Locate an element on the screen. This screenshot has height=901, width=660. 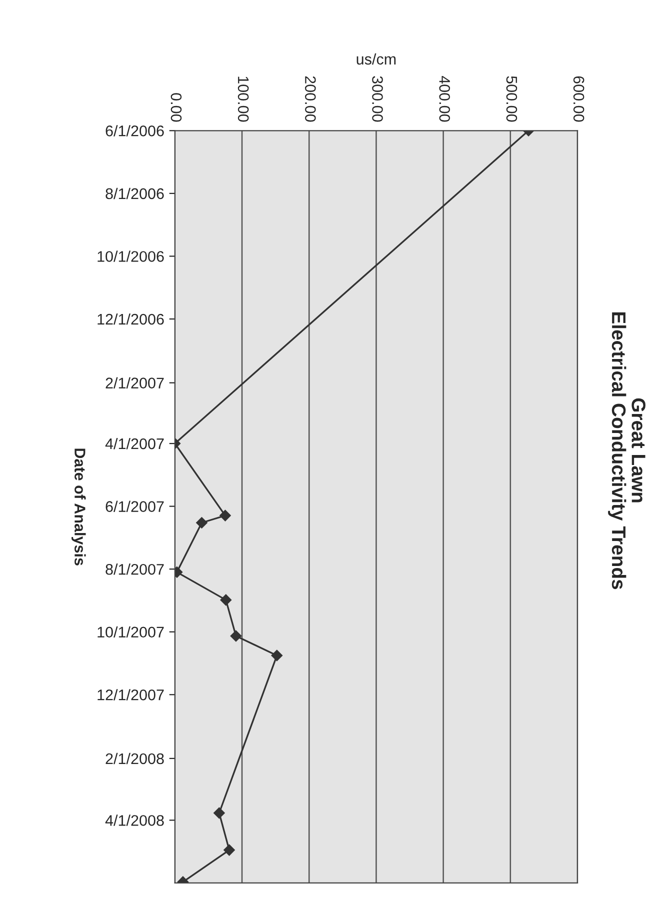
y-tick-label: 10/1/2007 is located at coordinates (131, 632).